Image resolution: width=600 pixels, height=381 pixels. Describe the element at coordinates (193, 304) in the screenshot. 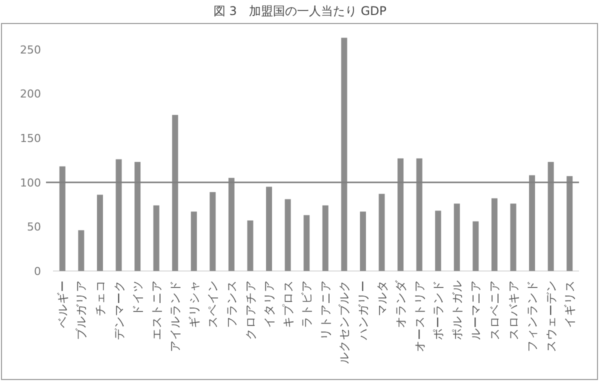

I see `x-tick-label: ギリシャ` at that location.